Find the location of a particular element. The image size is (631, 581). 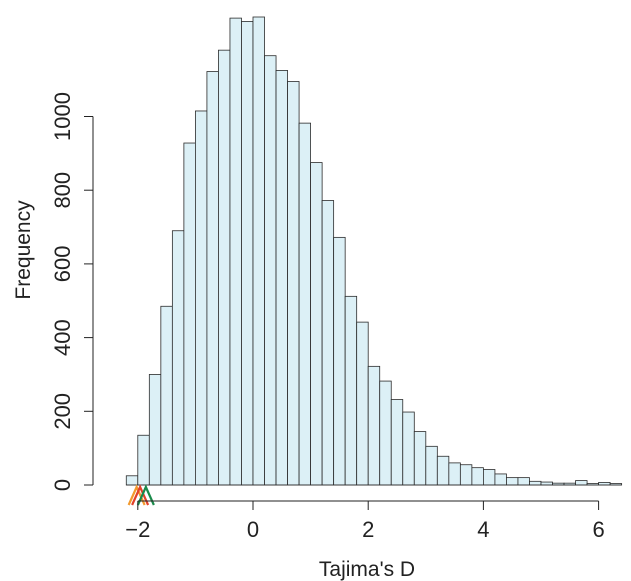

x-axis: −2 0 2 4 6 is located at coordinates (365, 521).